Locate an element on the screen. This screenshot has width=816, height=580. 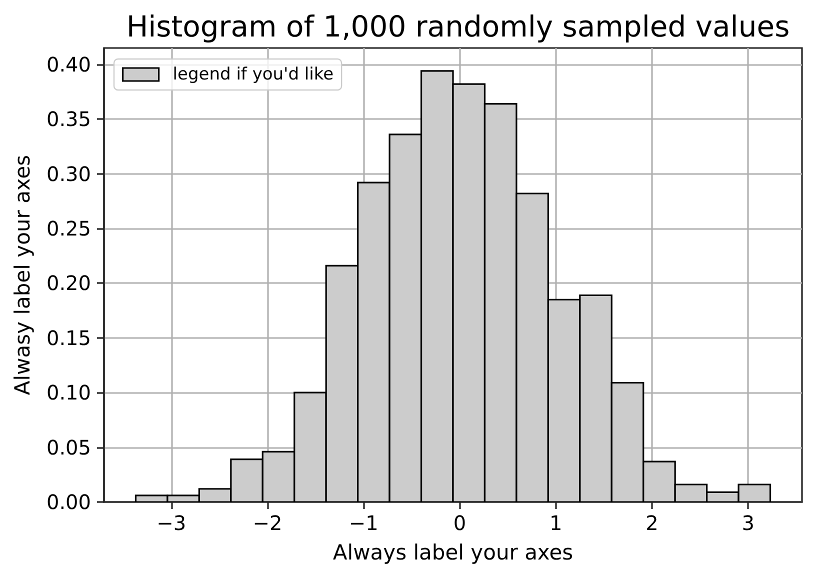
y-axis-title: Alwasy label your axes is located at coordinates (22, 275).